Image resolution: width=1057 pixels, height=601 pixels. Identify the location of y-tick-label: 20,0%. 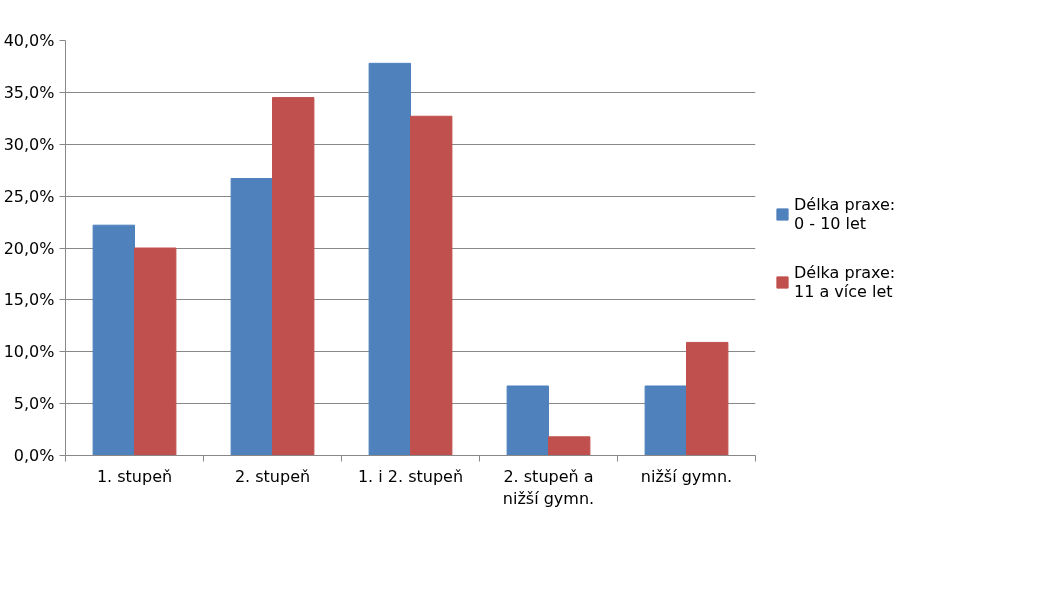
(29, 248).